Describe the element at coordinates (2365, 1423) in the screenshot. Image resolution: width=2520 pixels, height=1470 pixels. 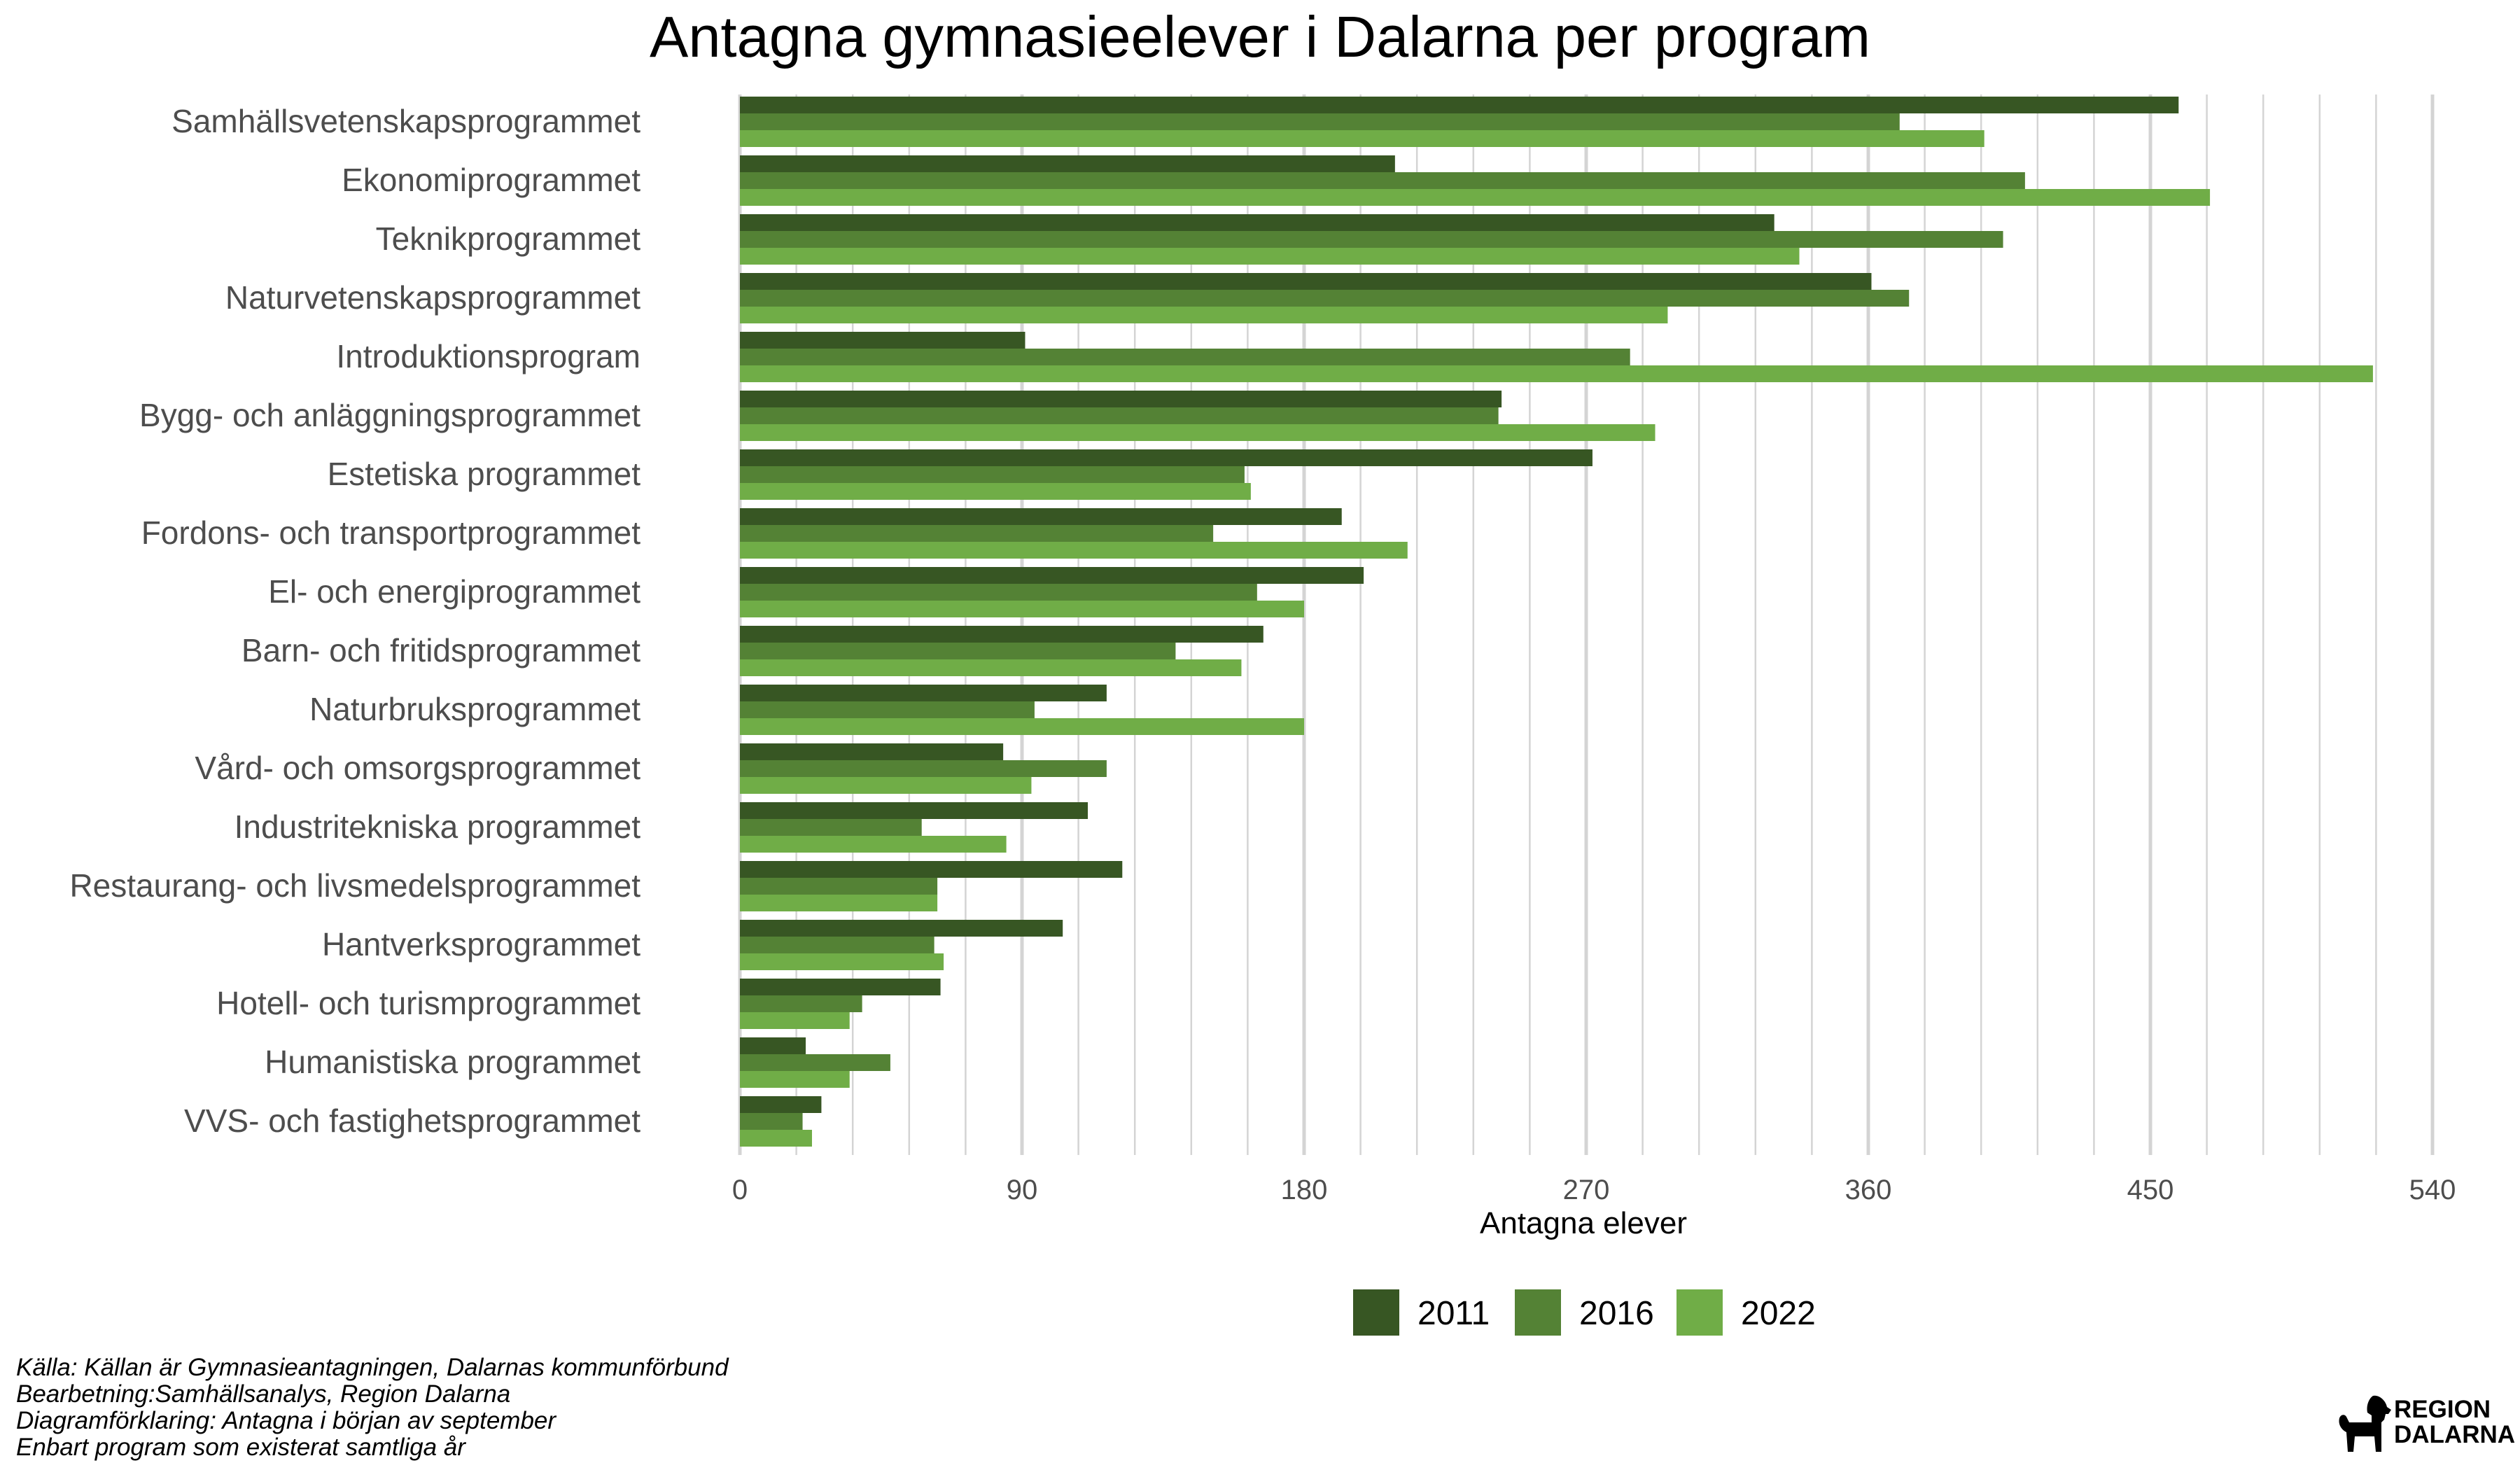
I see `dala-horse-icon` at that location.